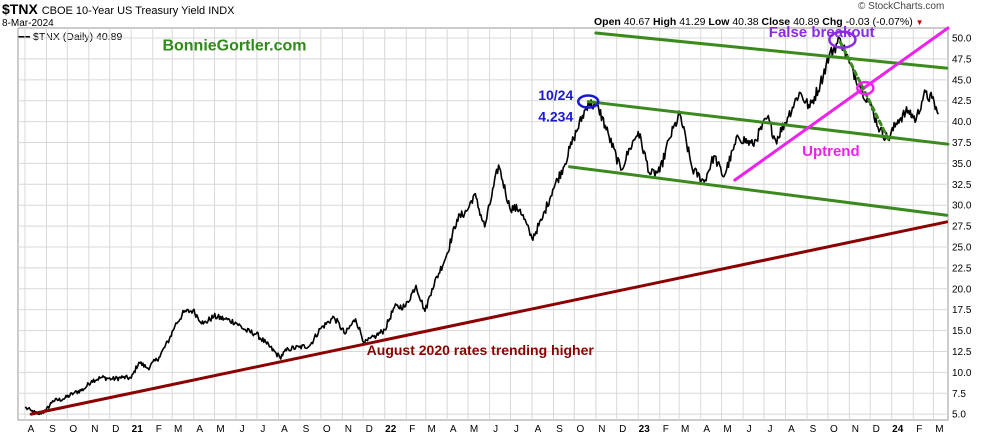  Describe the element at coordinates (832, 22) in the screenshot. I see `chg-label: Chg` at that location.